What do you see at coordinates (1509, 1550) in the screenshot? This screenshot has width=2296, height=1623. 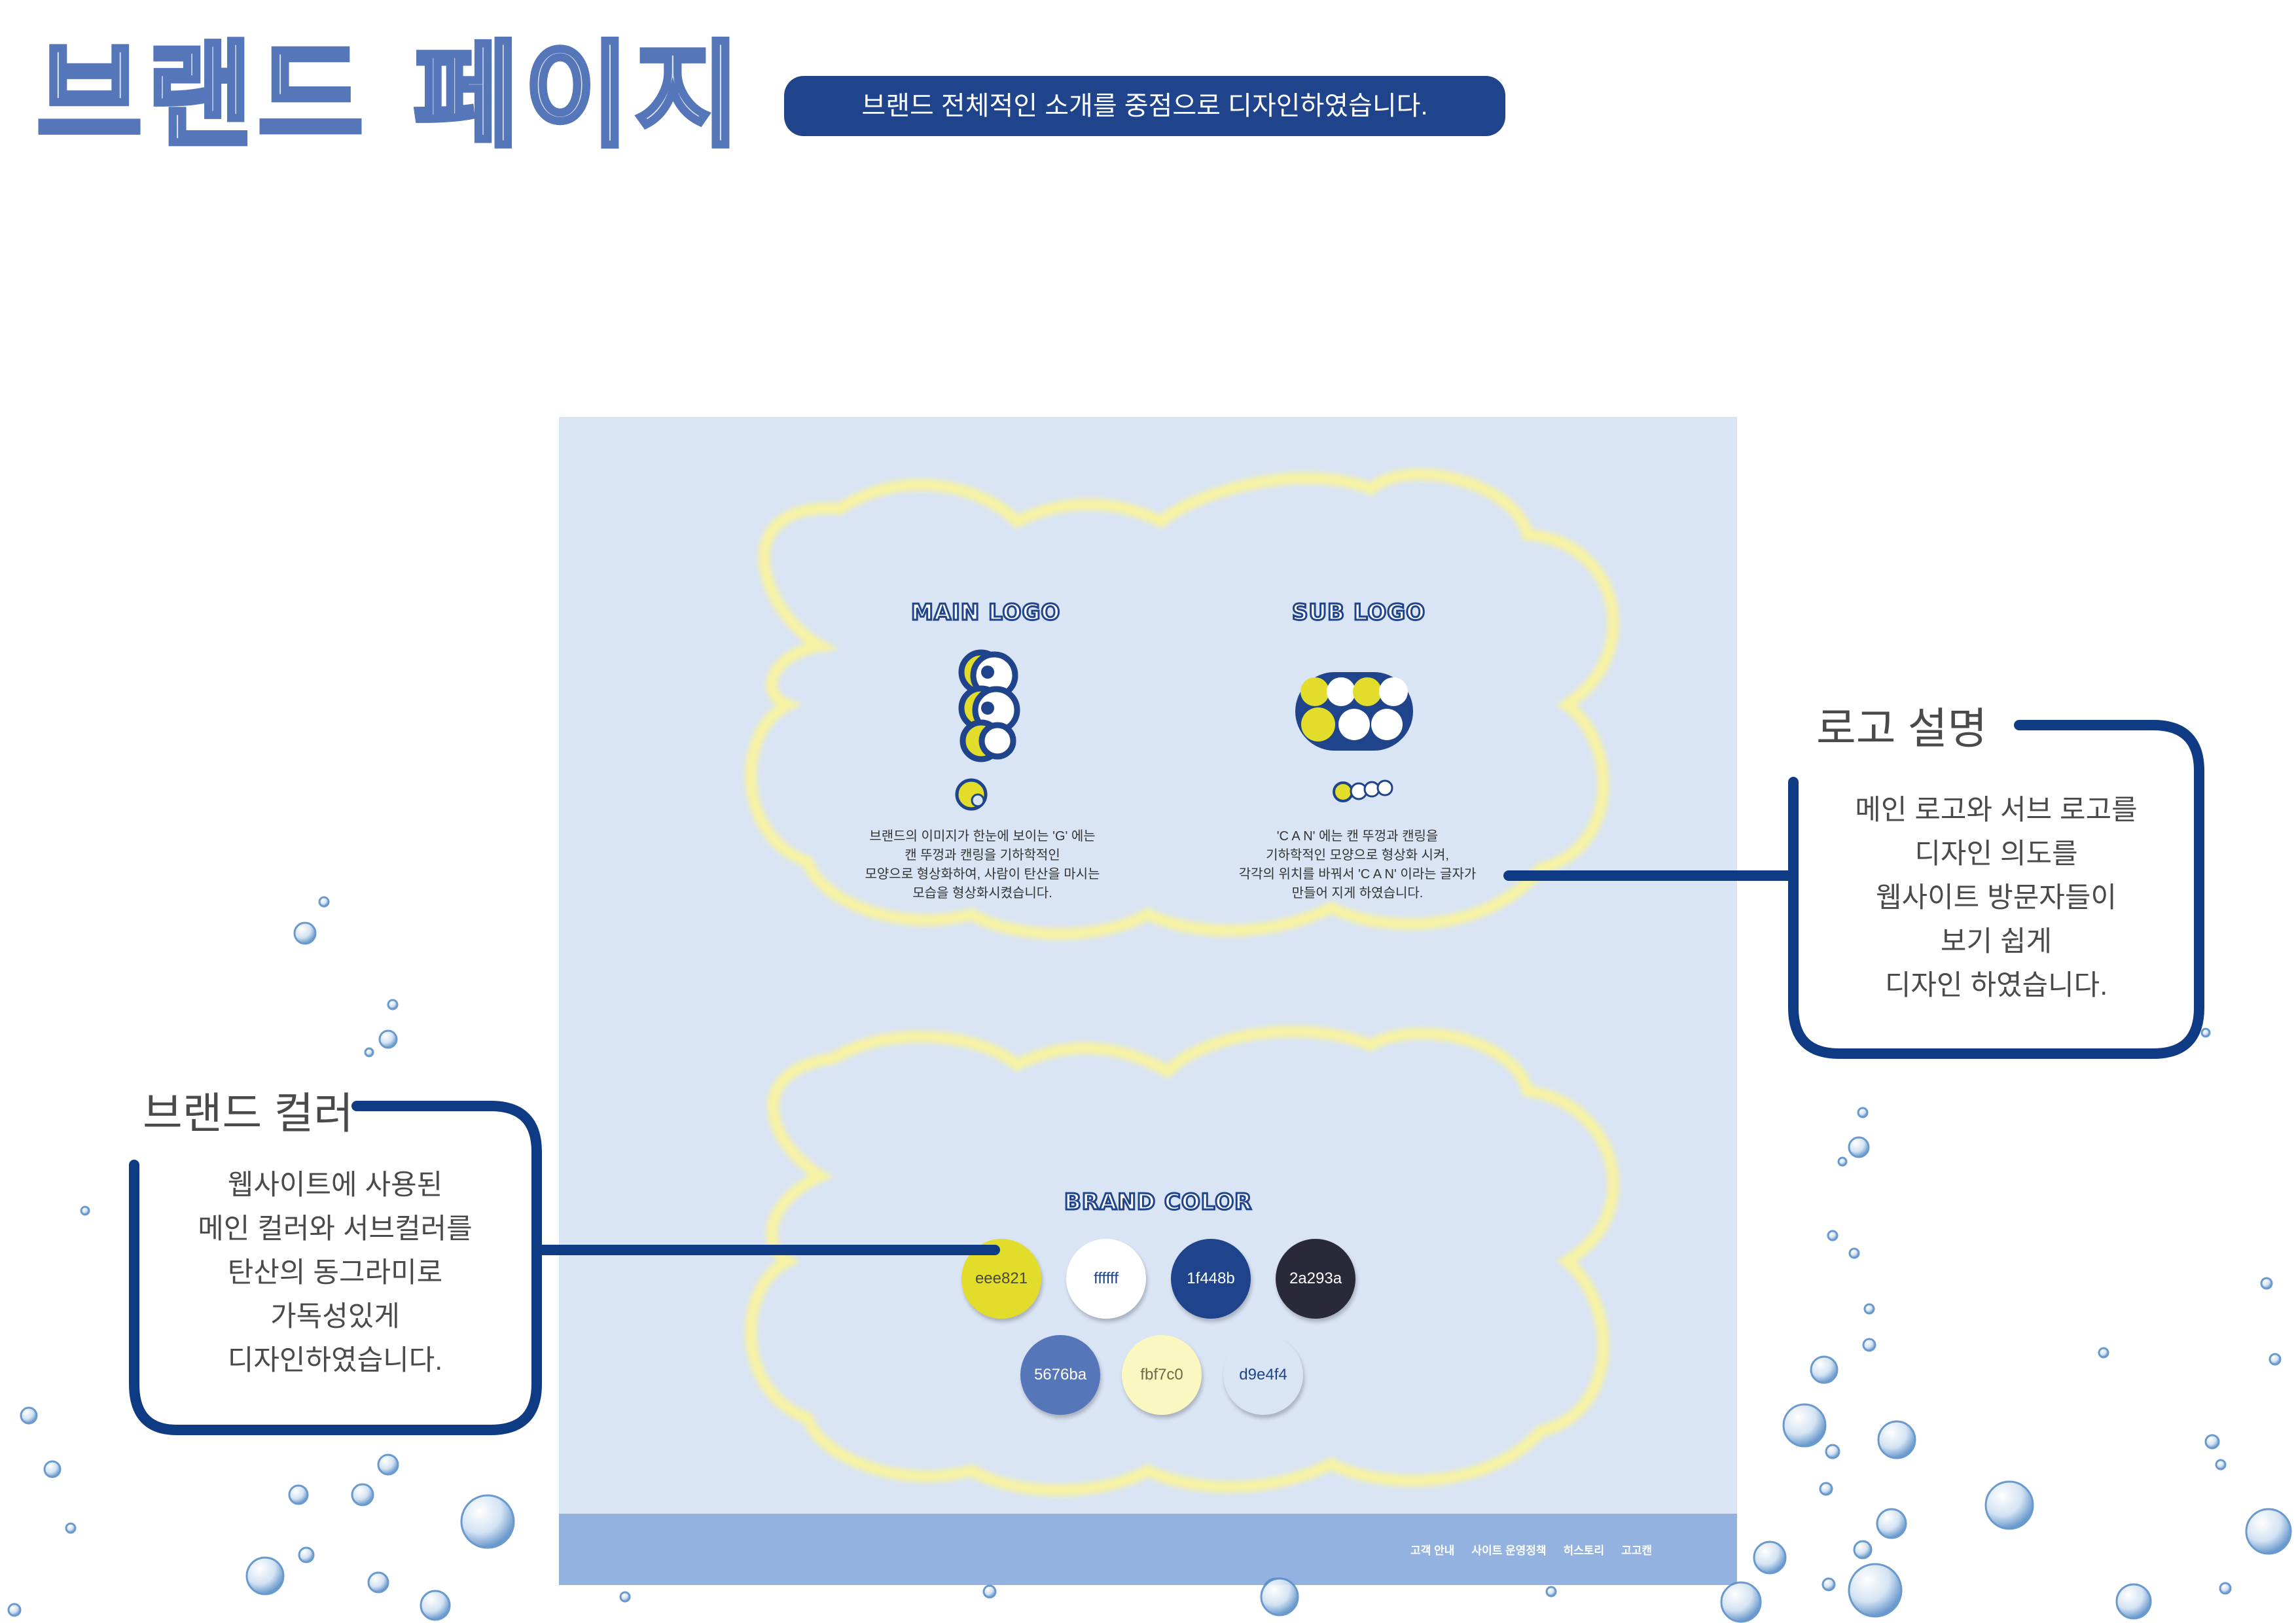 I see `footer-link: 사이트 운영정책` at bounding box center [1509, 1550].